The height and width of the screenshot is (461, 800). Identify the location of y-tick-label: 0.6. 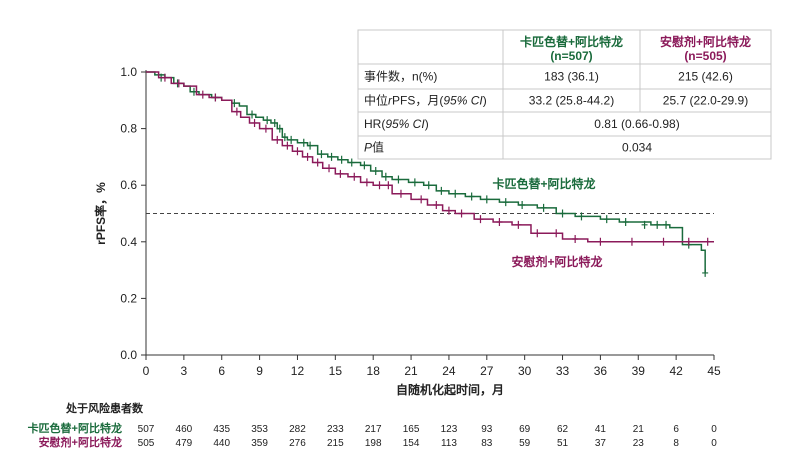
(128, 185).